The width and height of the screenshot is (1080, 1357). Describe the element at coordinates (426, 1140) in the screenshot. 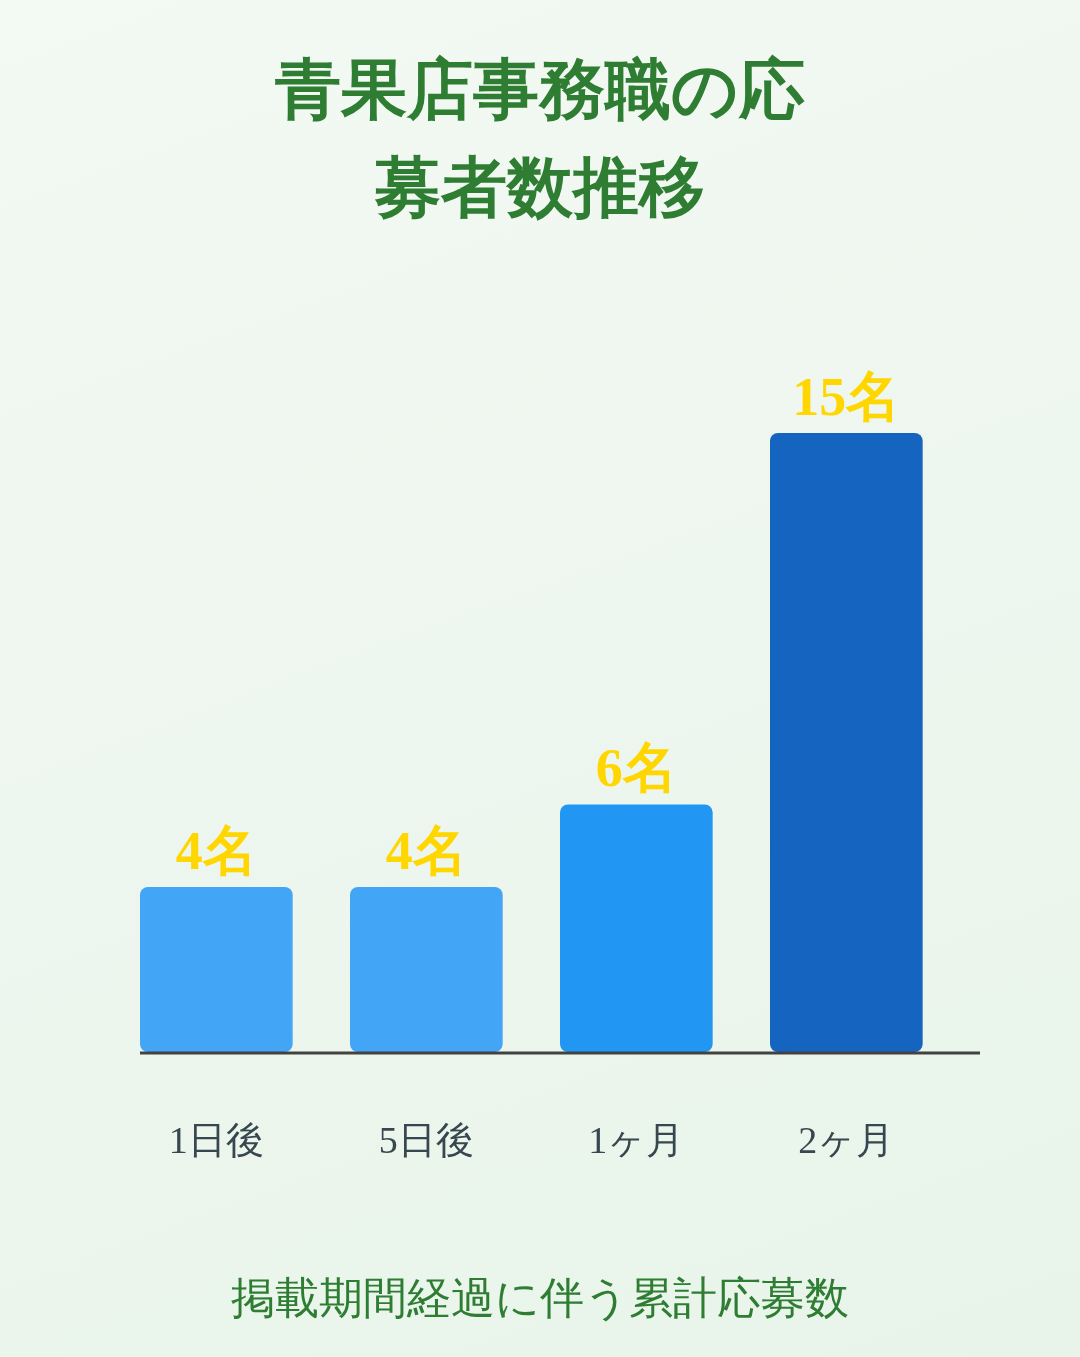

I see `x-tick-label: 5日後` at that location.